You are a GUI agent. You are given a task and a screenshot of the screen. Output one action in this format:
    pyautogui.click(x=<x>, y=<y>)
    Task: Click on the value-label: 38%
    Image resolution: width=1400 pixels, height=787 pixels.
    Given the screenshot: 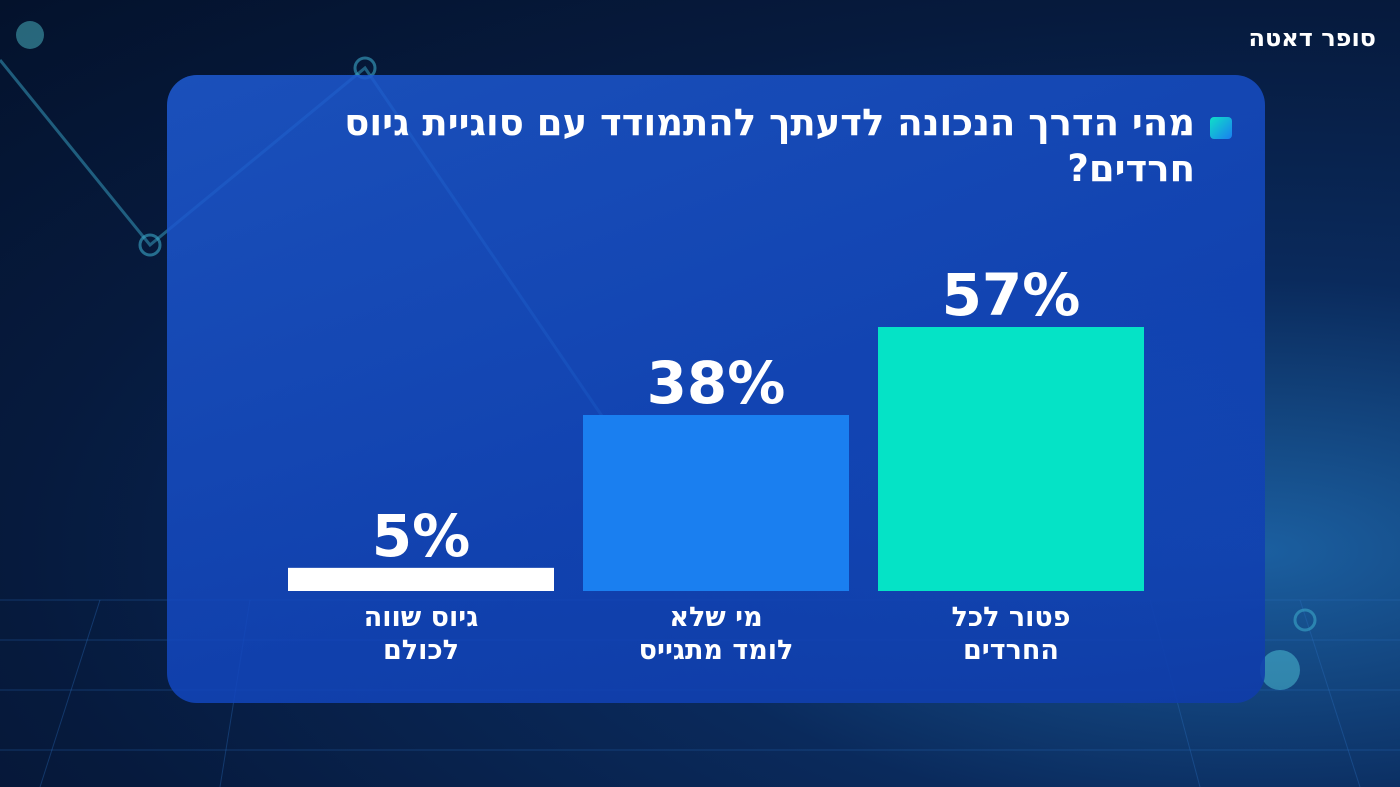 What is the action you would take?
    pyautogui.click(x=716, y=383)
    